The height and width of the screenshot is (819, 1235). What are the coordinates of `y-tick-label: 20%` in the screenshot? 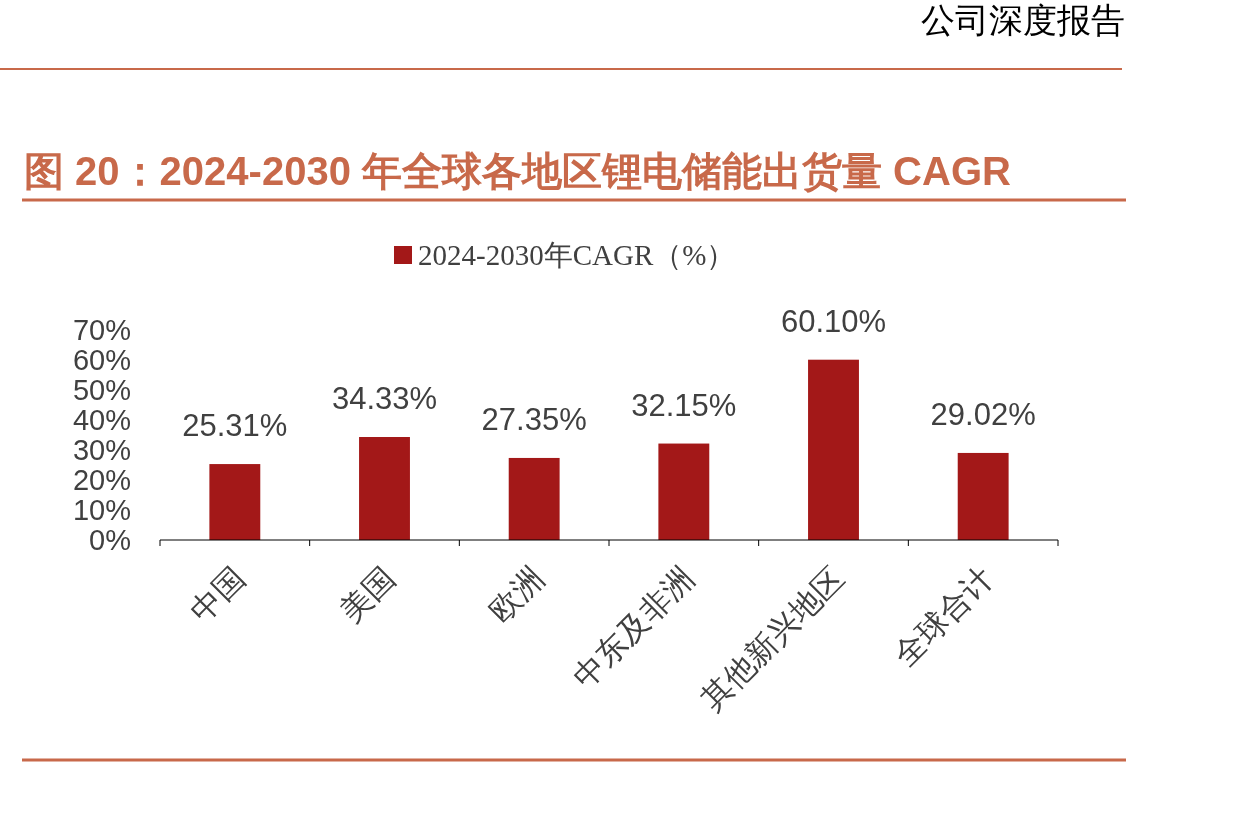 It's located at (101, 480).